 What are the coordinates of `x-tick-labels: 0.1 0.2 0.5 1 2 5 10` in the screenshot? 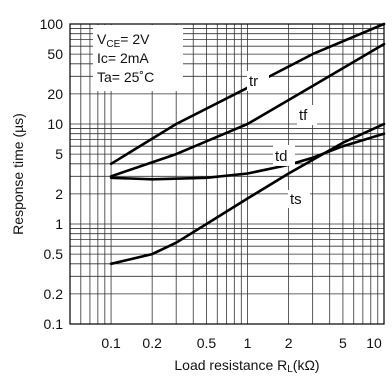 It's located at (241, 343).